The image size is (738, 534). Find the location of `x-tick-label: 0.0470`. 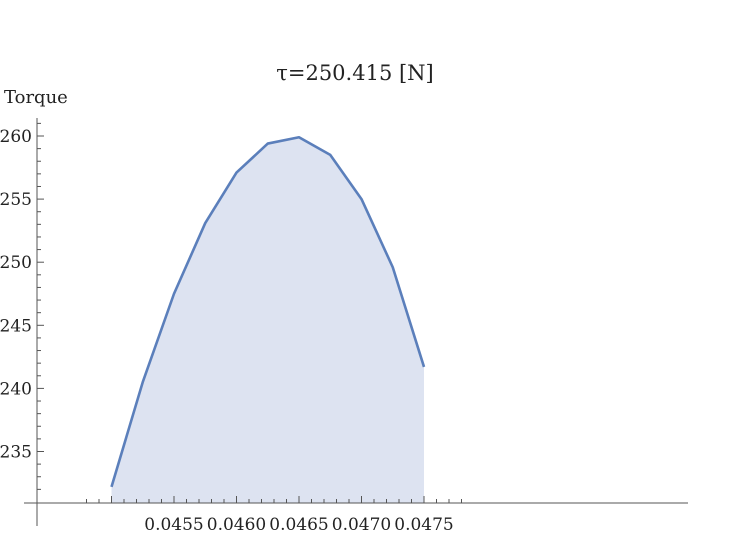

x-tick-label: 0.0470 is located at coordinates (361, 524).